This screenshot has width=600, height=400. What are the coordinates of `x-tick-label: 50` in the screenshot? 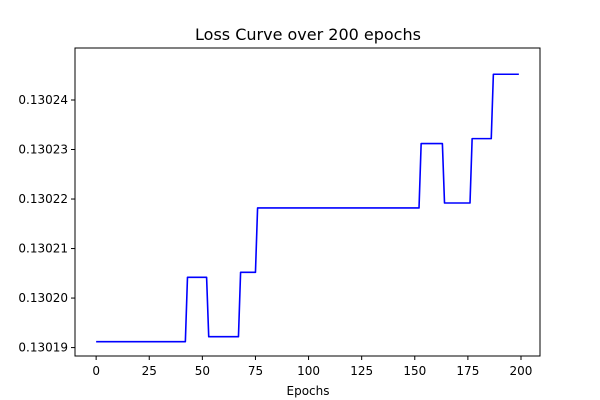 It's located at (202, 371).